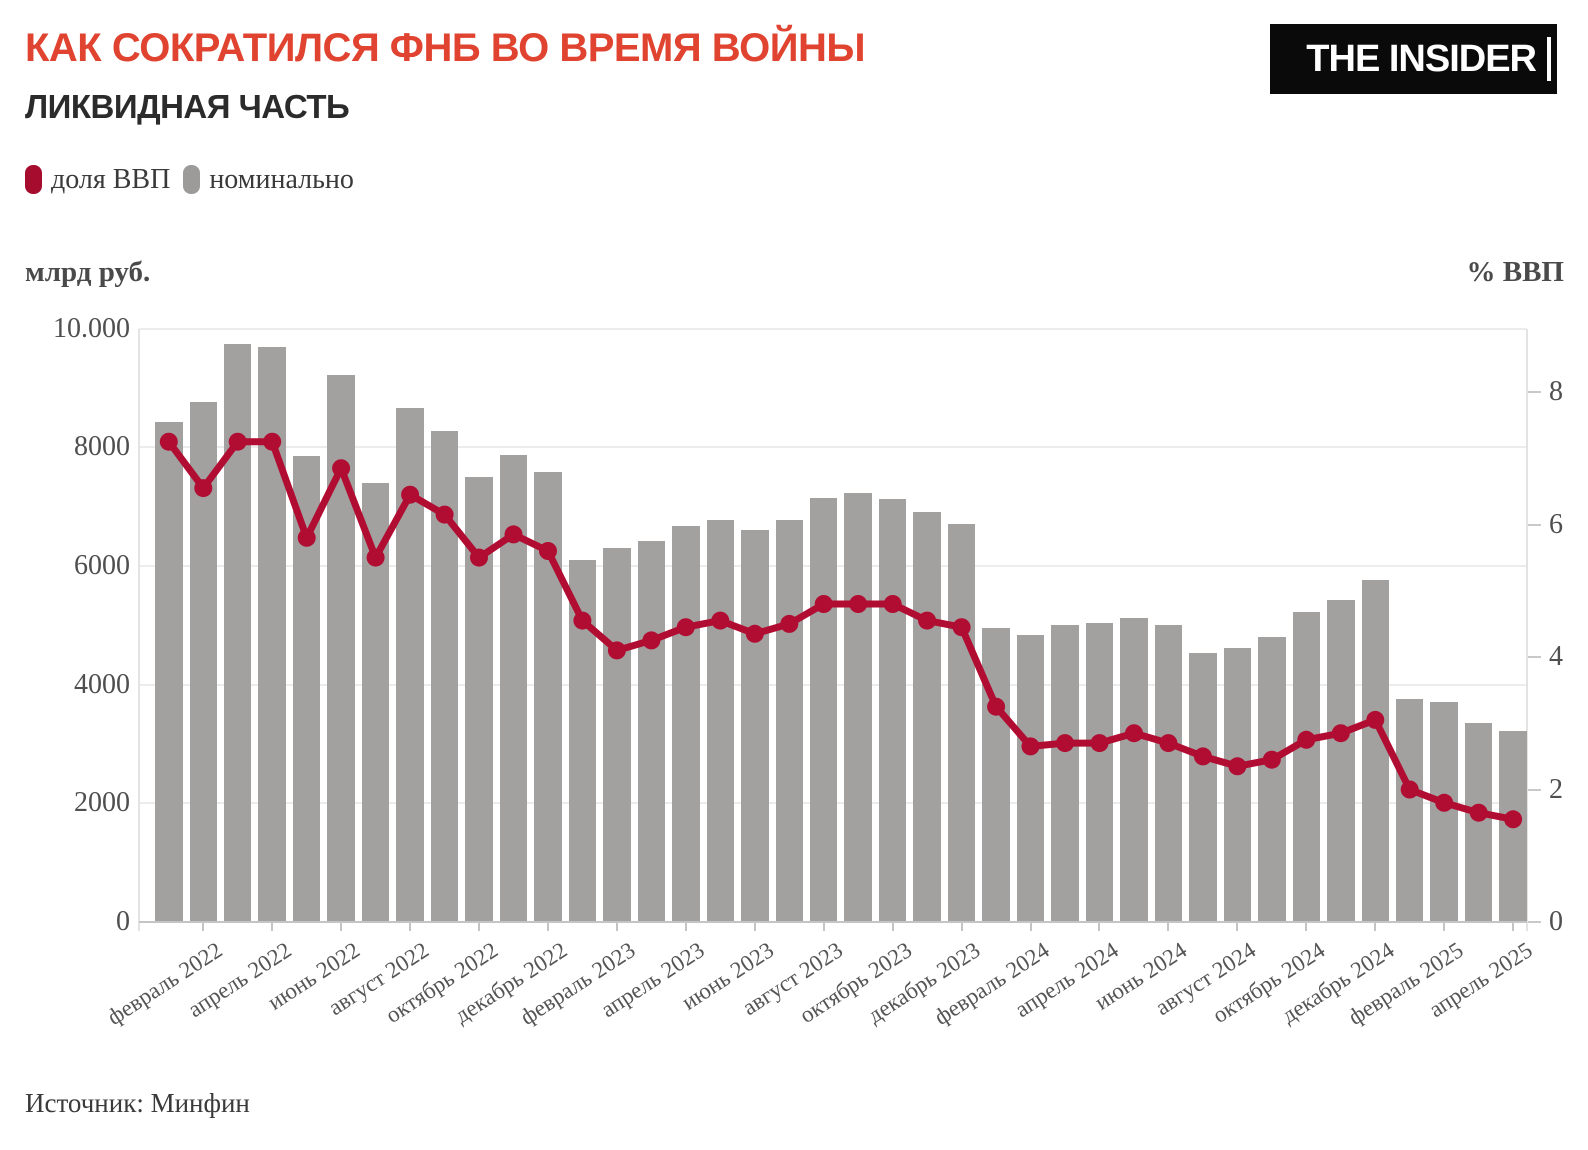 This screenshot has height=1150, width=1588. I want to click on y-axis-label-left: 8000, so click(102, 447).